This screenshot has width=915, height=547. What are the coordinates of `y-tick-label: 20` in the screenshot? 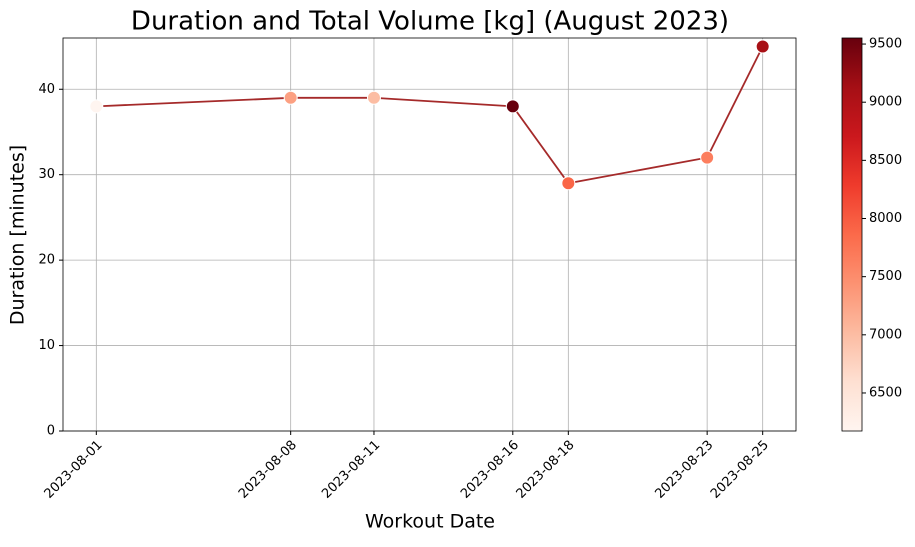 It's located at (46, 260).